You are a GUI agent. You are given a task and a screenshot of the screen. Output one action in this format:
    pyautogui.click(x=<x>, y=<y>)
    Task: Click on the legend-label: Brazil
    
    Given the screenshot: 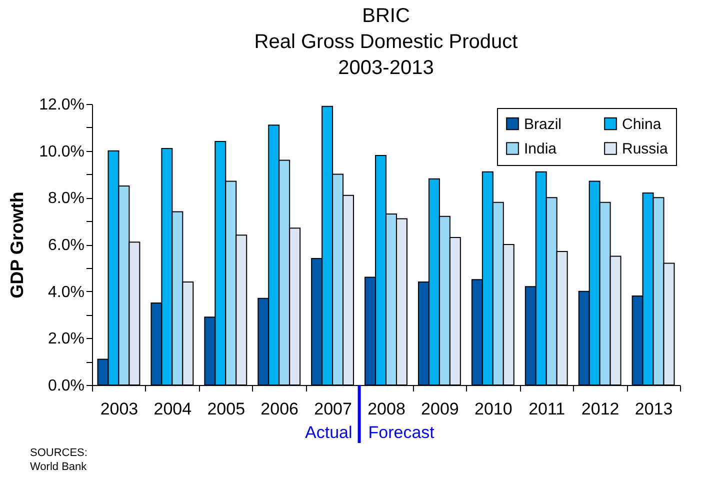 What is the action you would take?
    pyautogui.click(x=543, y=124)
    